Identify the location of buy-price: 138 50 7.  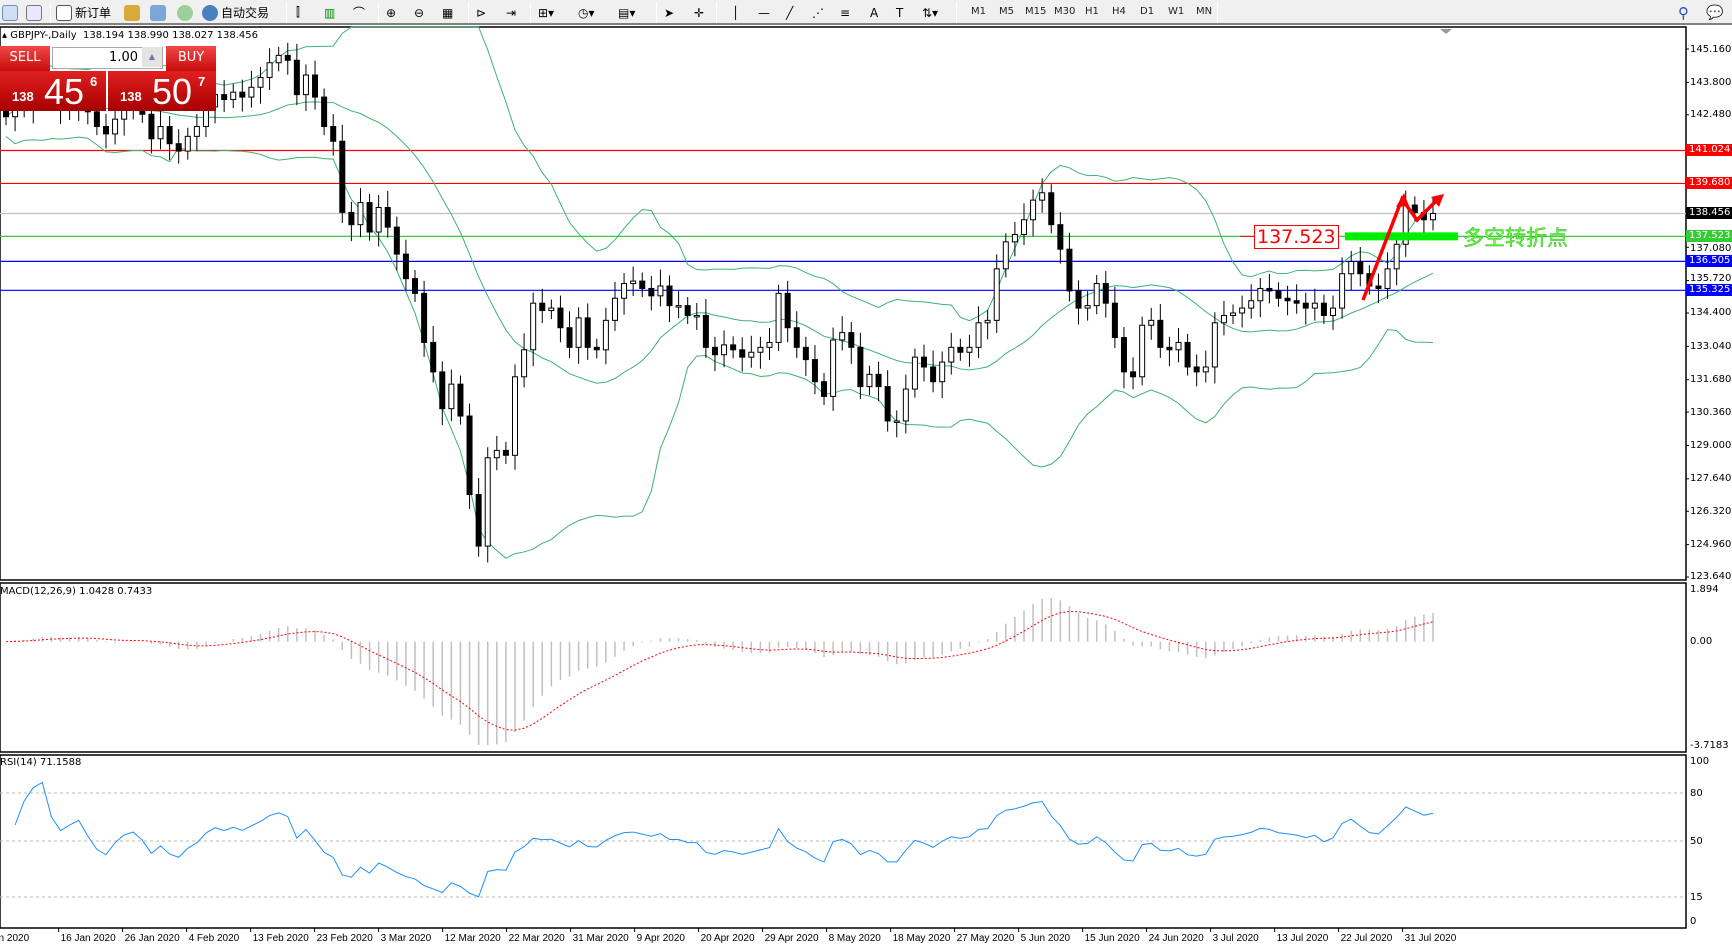
(162, 91).